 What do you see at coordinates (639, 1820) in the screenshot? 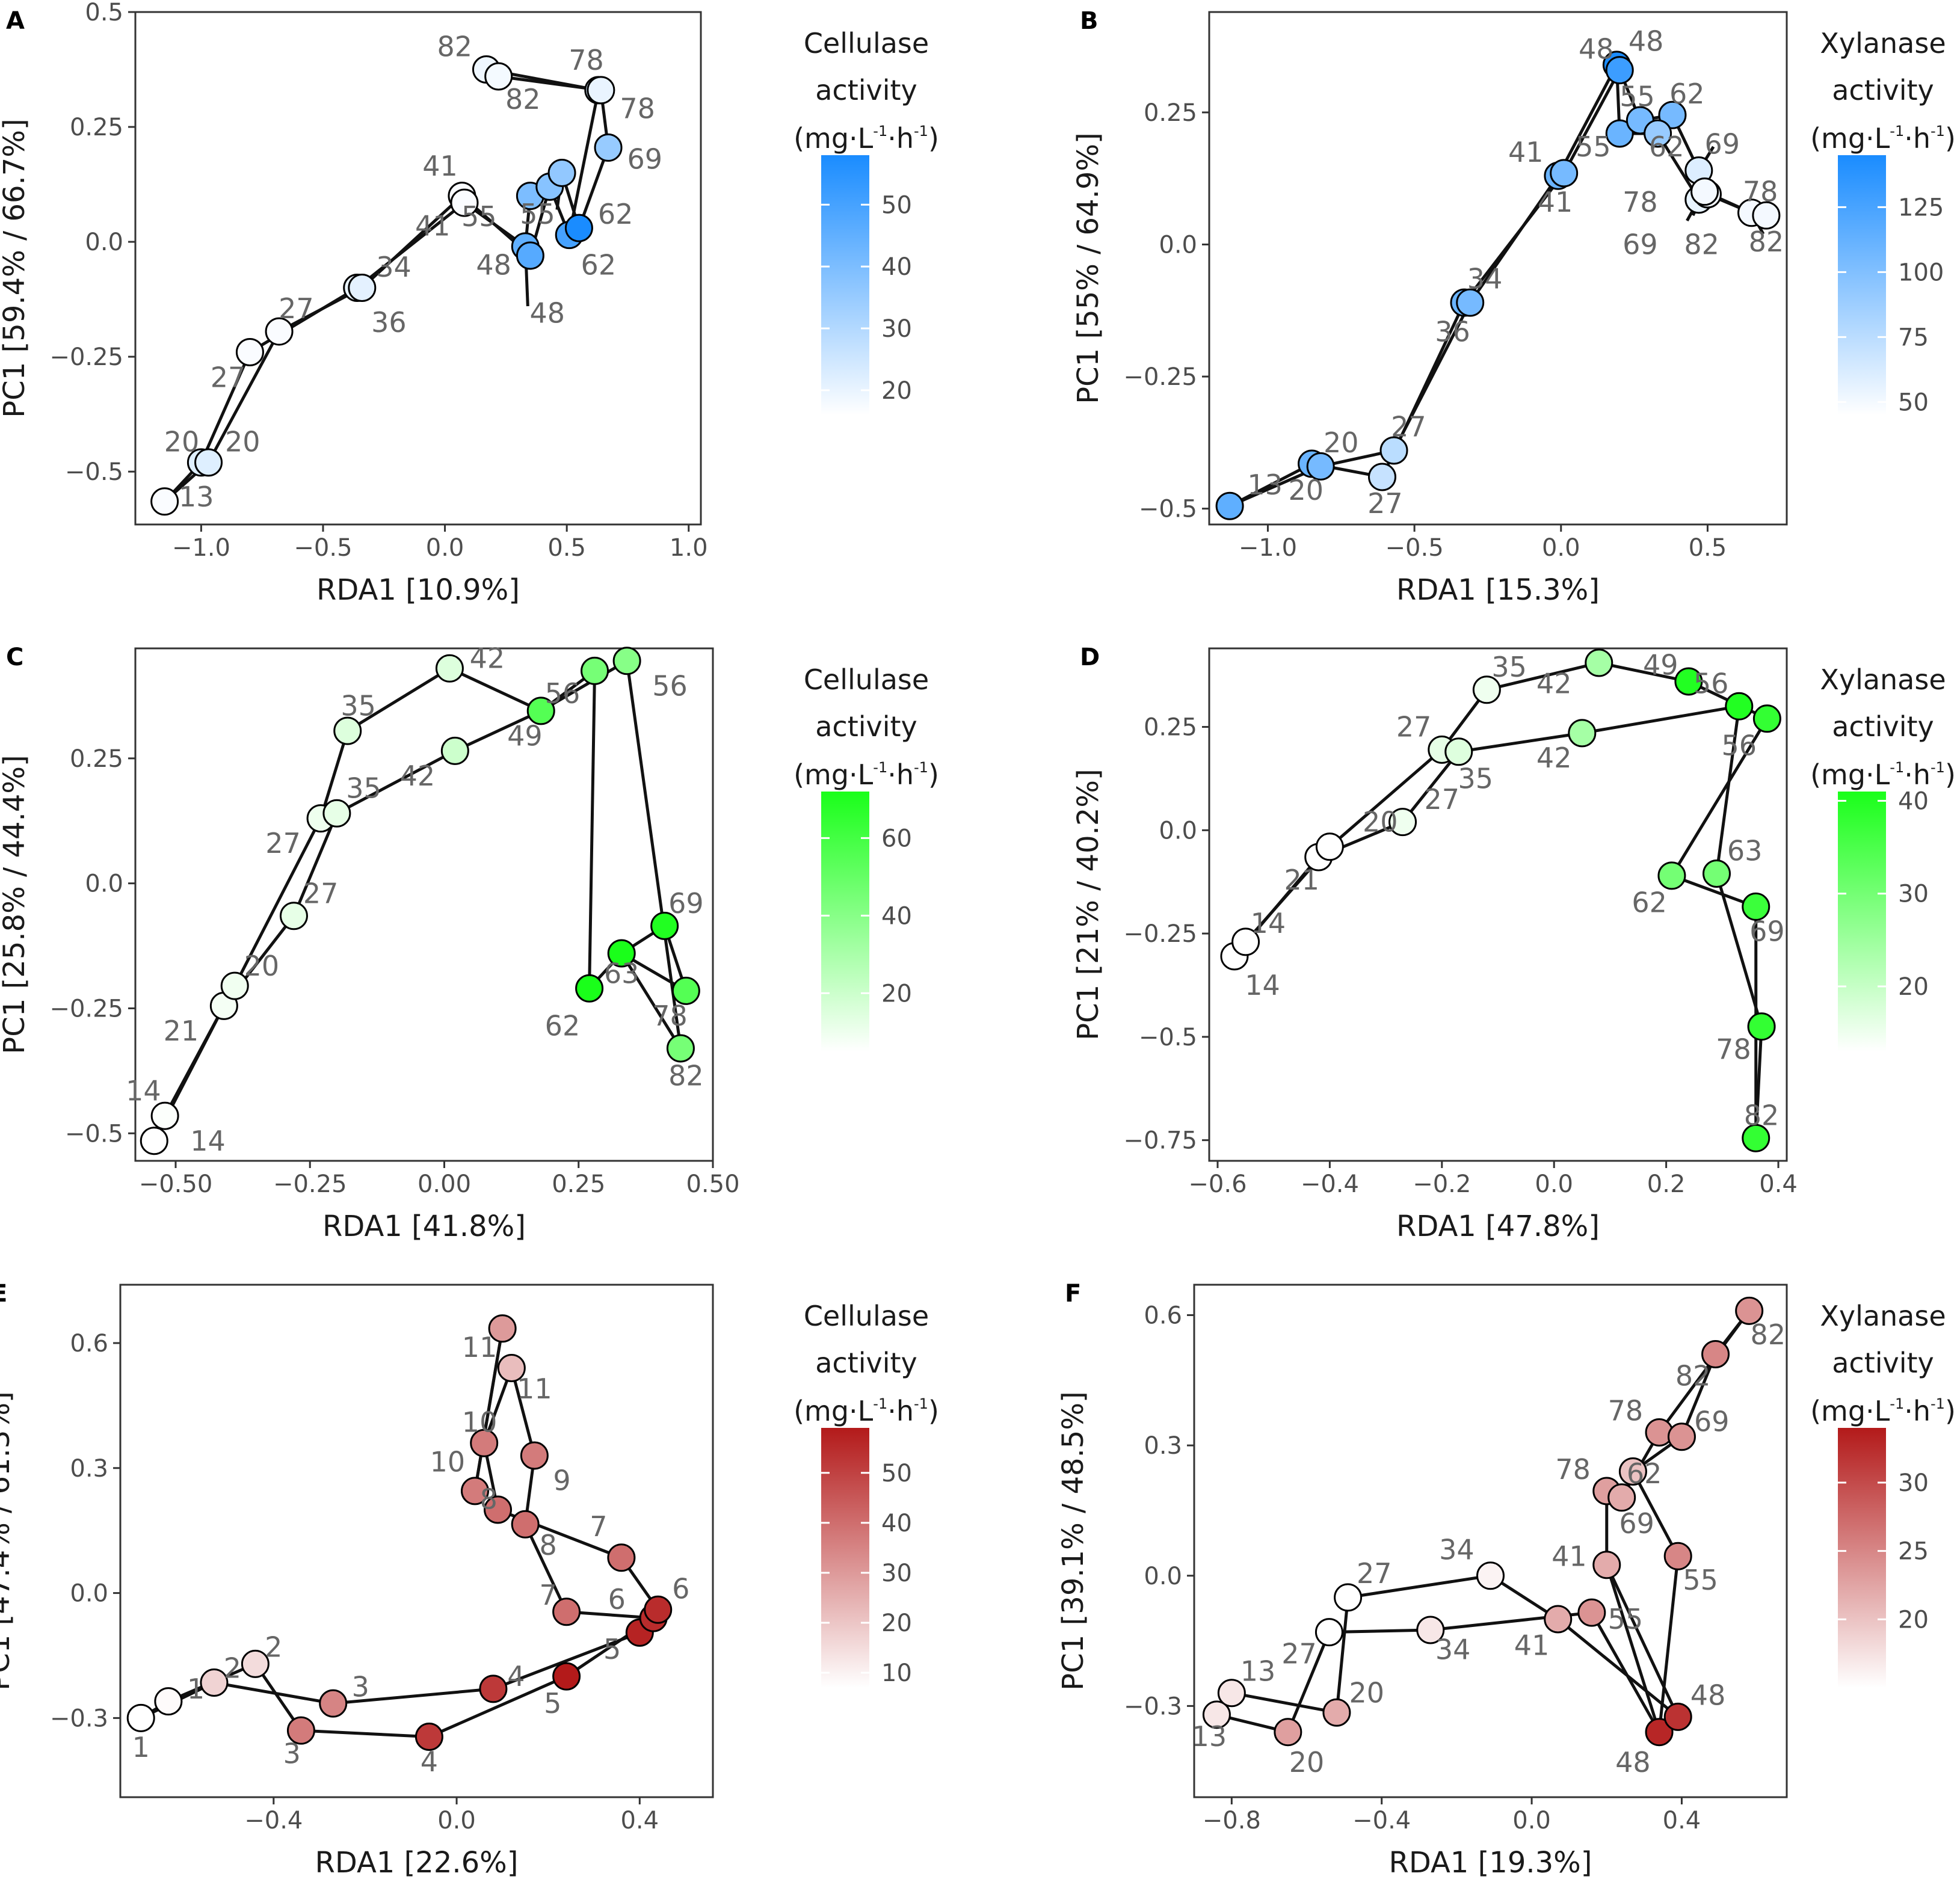
I see `x-tick-label: 0.4` at bounding box center [639, 1820].